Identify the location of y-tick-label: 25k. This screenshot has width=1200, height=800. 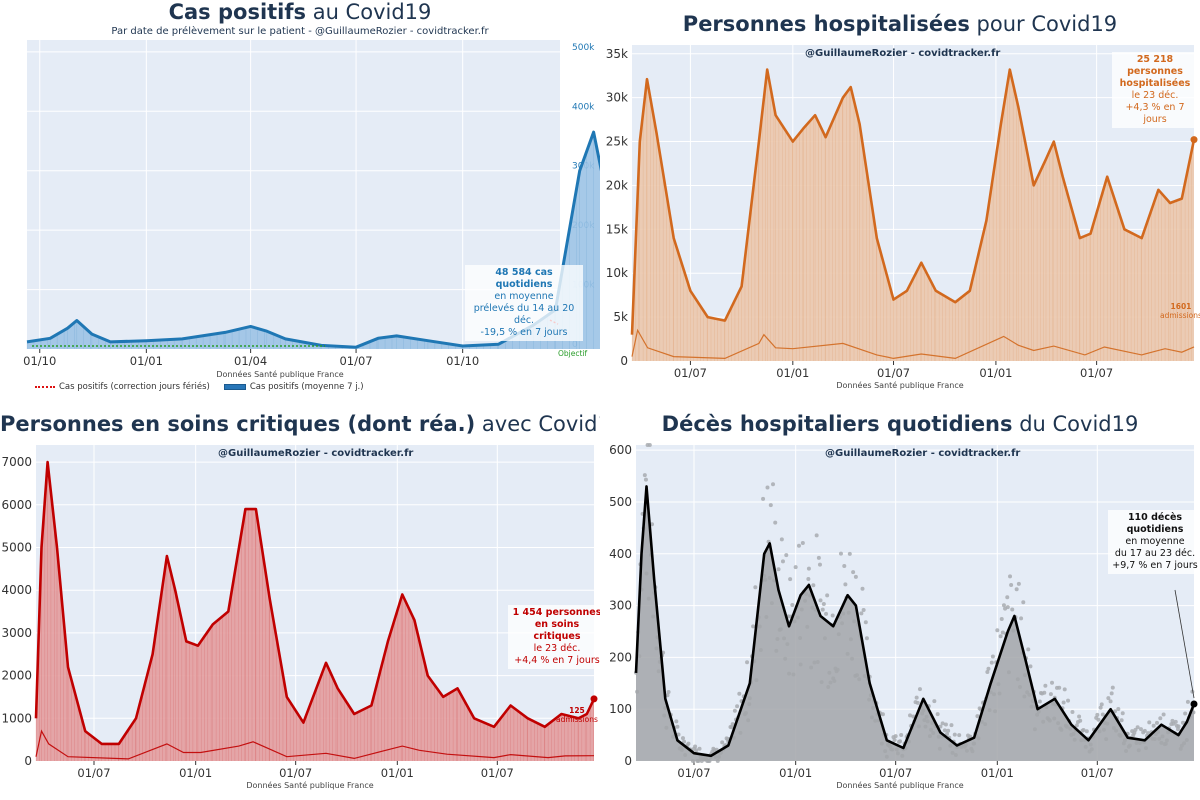
(617, 142).